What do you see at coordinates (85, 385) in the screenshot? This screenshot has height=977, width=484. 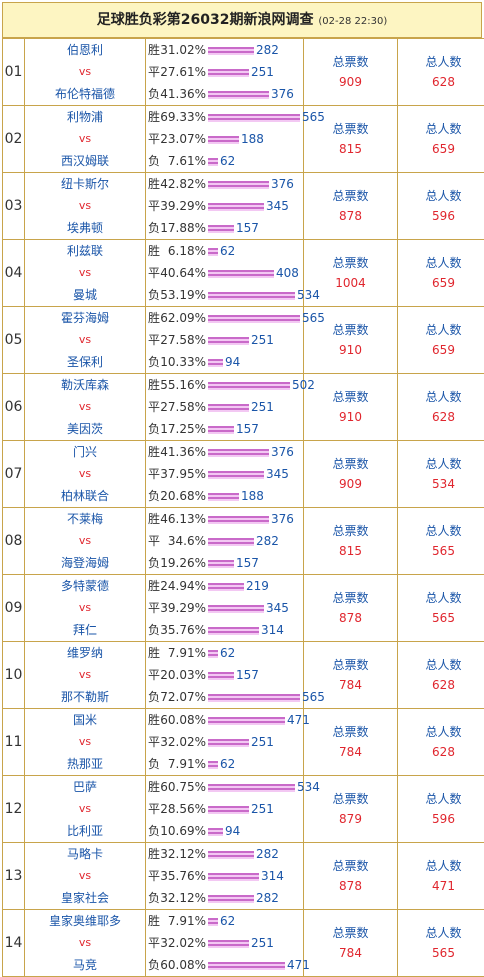 I see `home-team-link: 勒沃库森` at bounding box center [85, 385].